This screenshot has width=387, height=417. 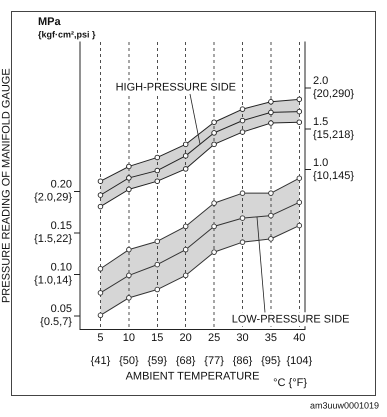 I want to click on y-tick-label: 0.10, so click(x=61, y=268).